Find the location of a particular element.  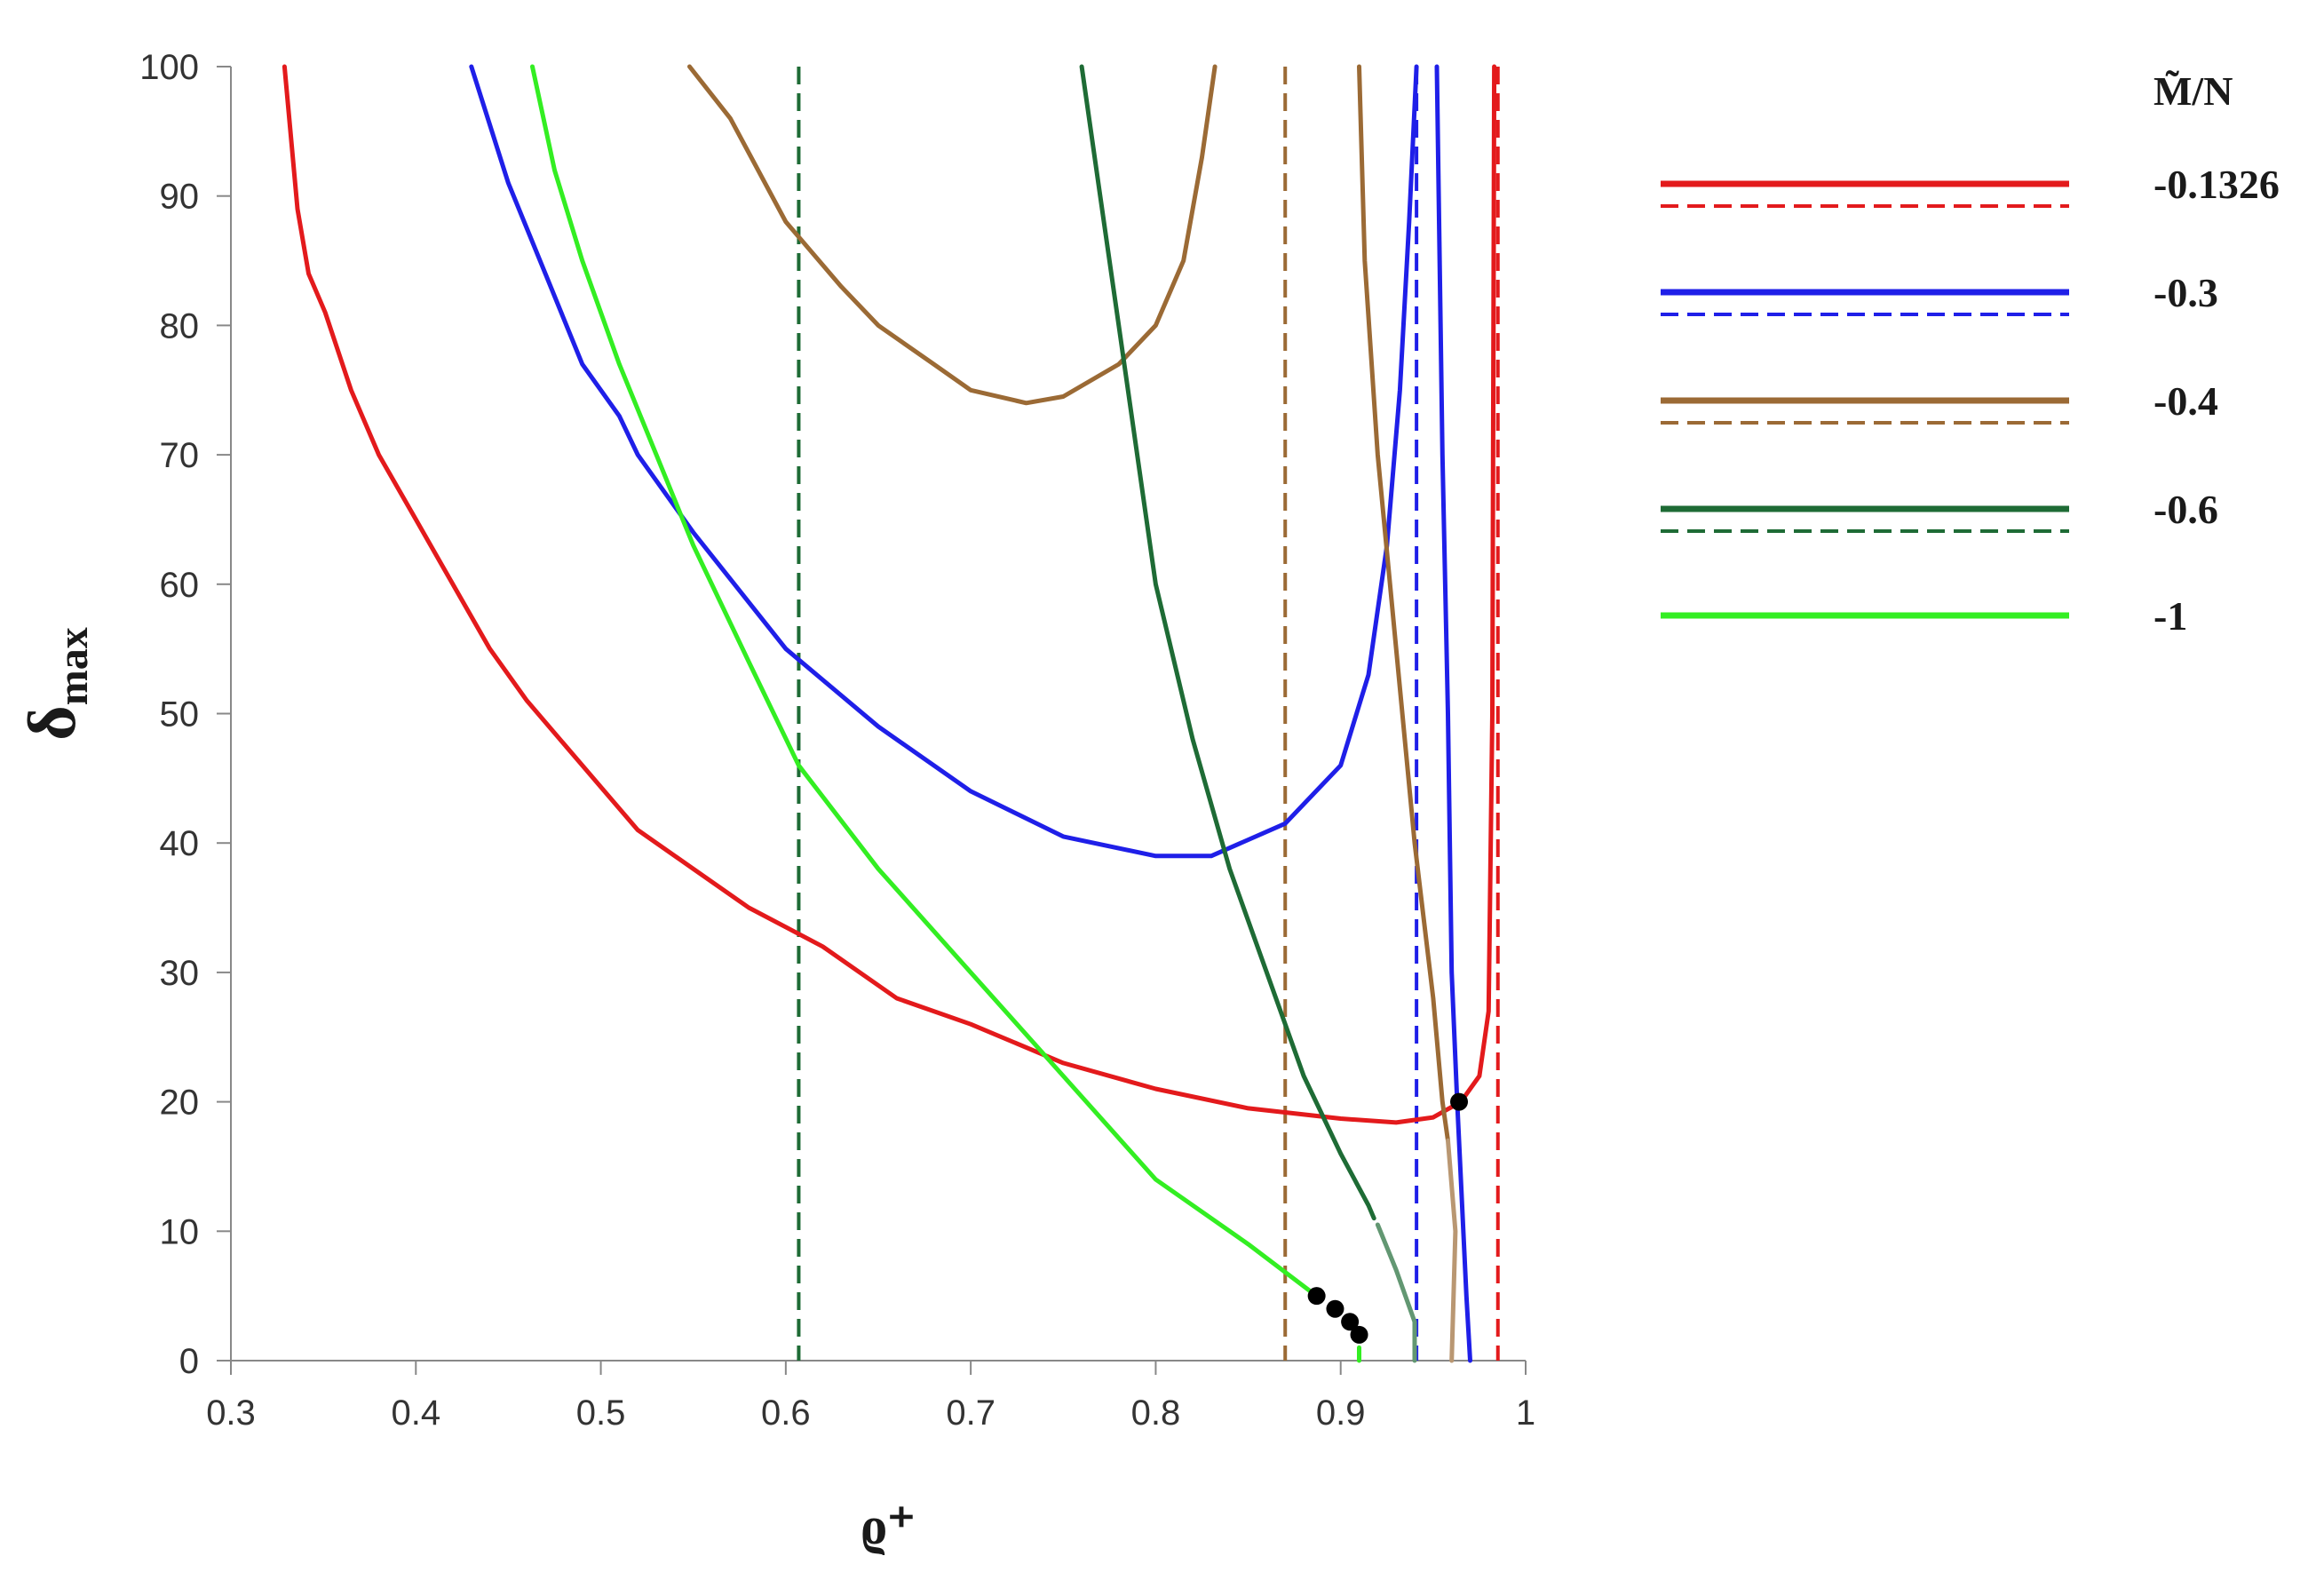

legend-label: -0.6 is located at coordinates (2186, 509).